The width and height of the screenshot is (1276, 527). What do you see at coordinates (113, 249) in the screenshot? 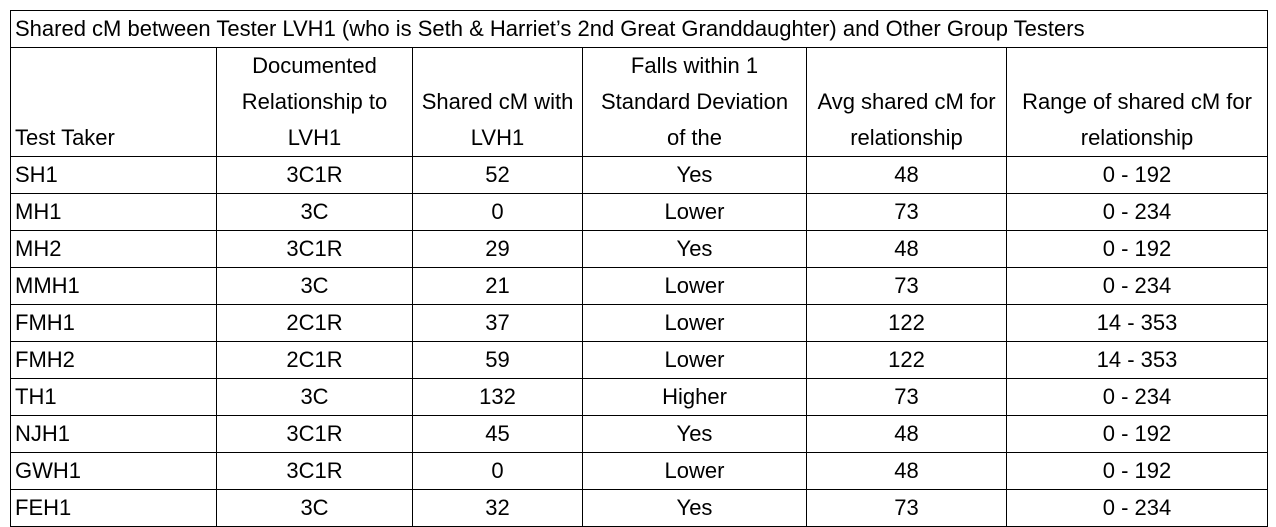
I see `cell-test-taker: MH2` at bounding box center [113, 249].